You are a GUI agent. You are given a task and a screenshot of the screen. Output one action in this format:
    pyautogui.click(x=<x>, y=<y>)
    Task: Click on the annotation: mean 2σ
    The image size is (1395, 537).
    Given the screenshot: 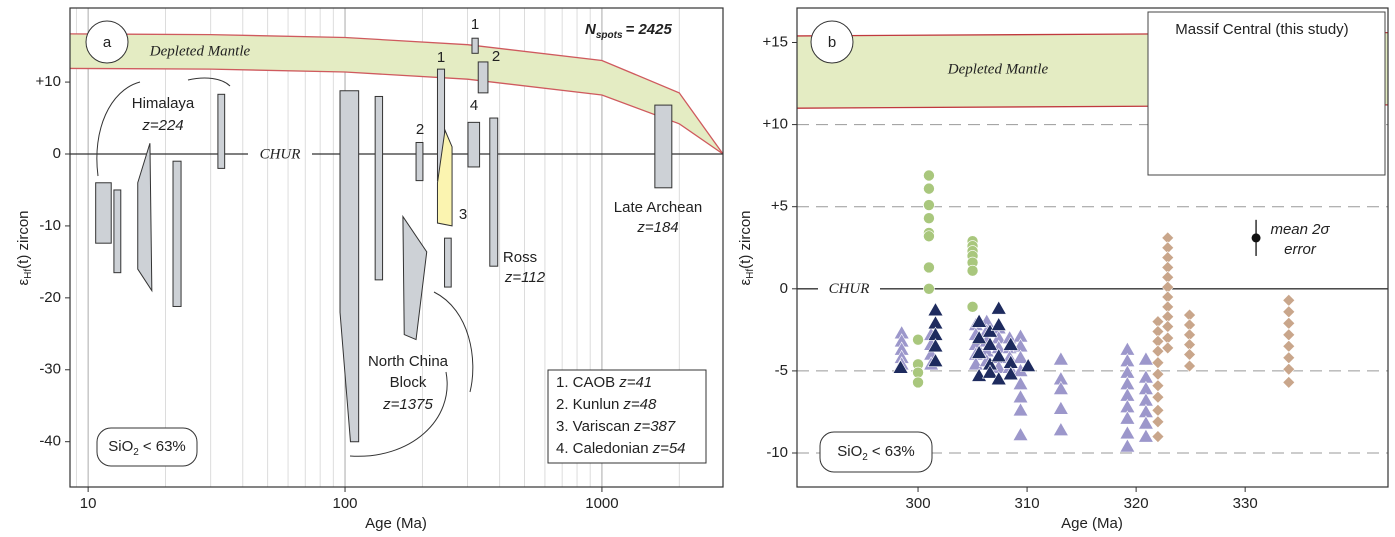 What is the action you would take?
    pyautogui.click(x=1300, y=229)
    